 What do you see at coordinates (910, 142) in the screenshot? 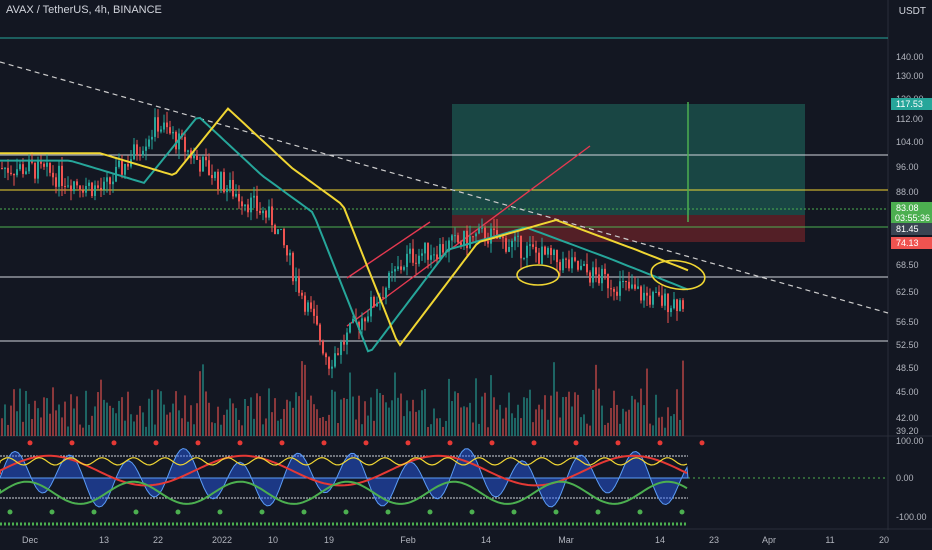
I see `price-tick-label: 104.00` at bounding box center [910, 142].